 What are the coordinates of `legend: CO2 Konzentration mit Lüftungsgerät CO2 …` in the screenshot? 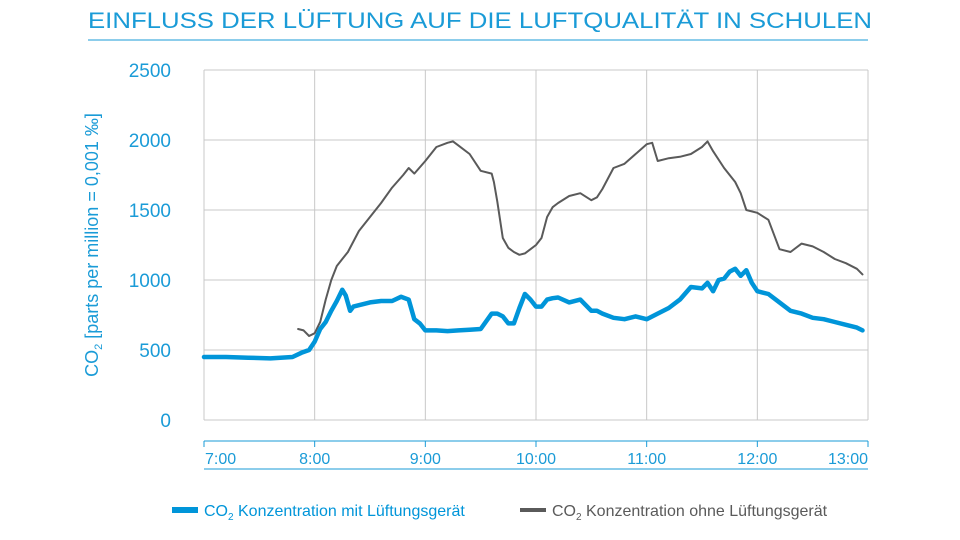 It's located at (500, 513).